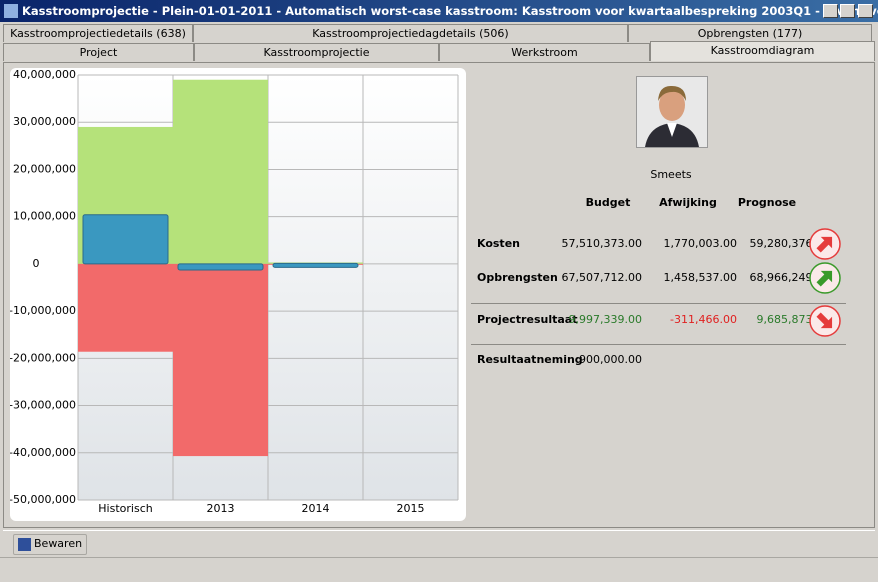  I want to click on row-value: 900,000.00, so click(610, 359).